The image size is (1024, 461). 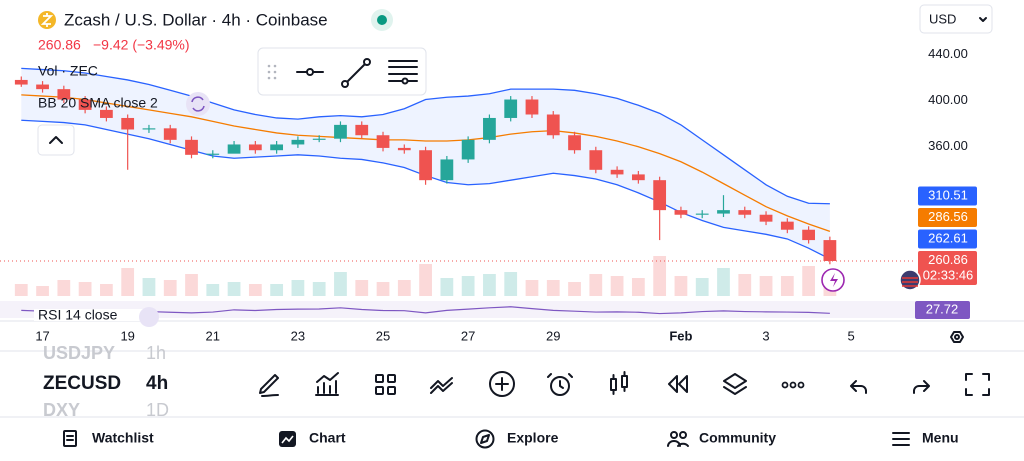 What do you see at coordinates (47, 20) in the screenshot?
I see `coin-glyph` at bounding box center [47, 20].